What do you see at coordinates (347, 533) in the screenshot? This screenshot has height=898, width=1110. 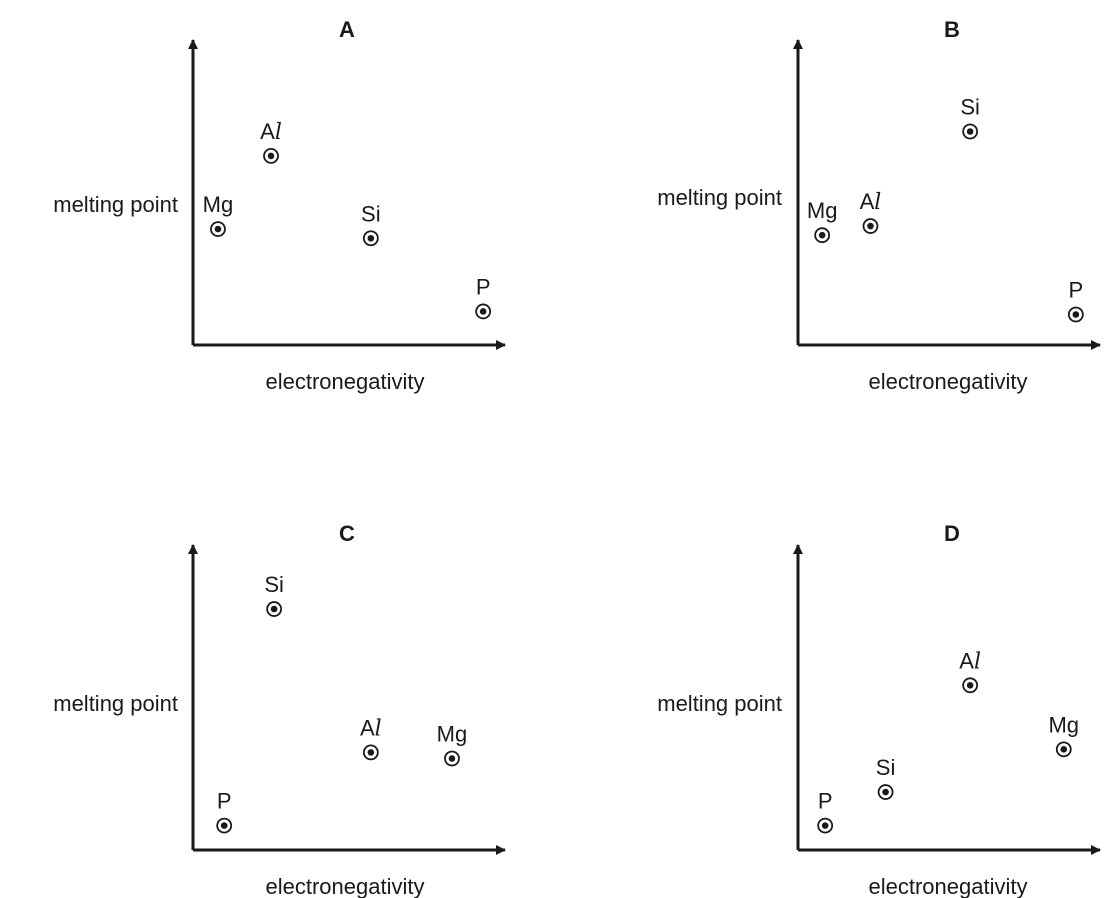 I see `panel-title: C` at bounding box center [347, 533].